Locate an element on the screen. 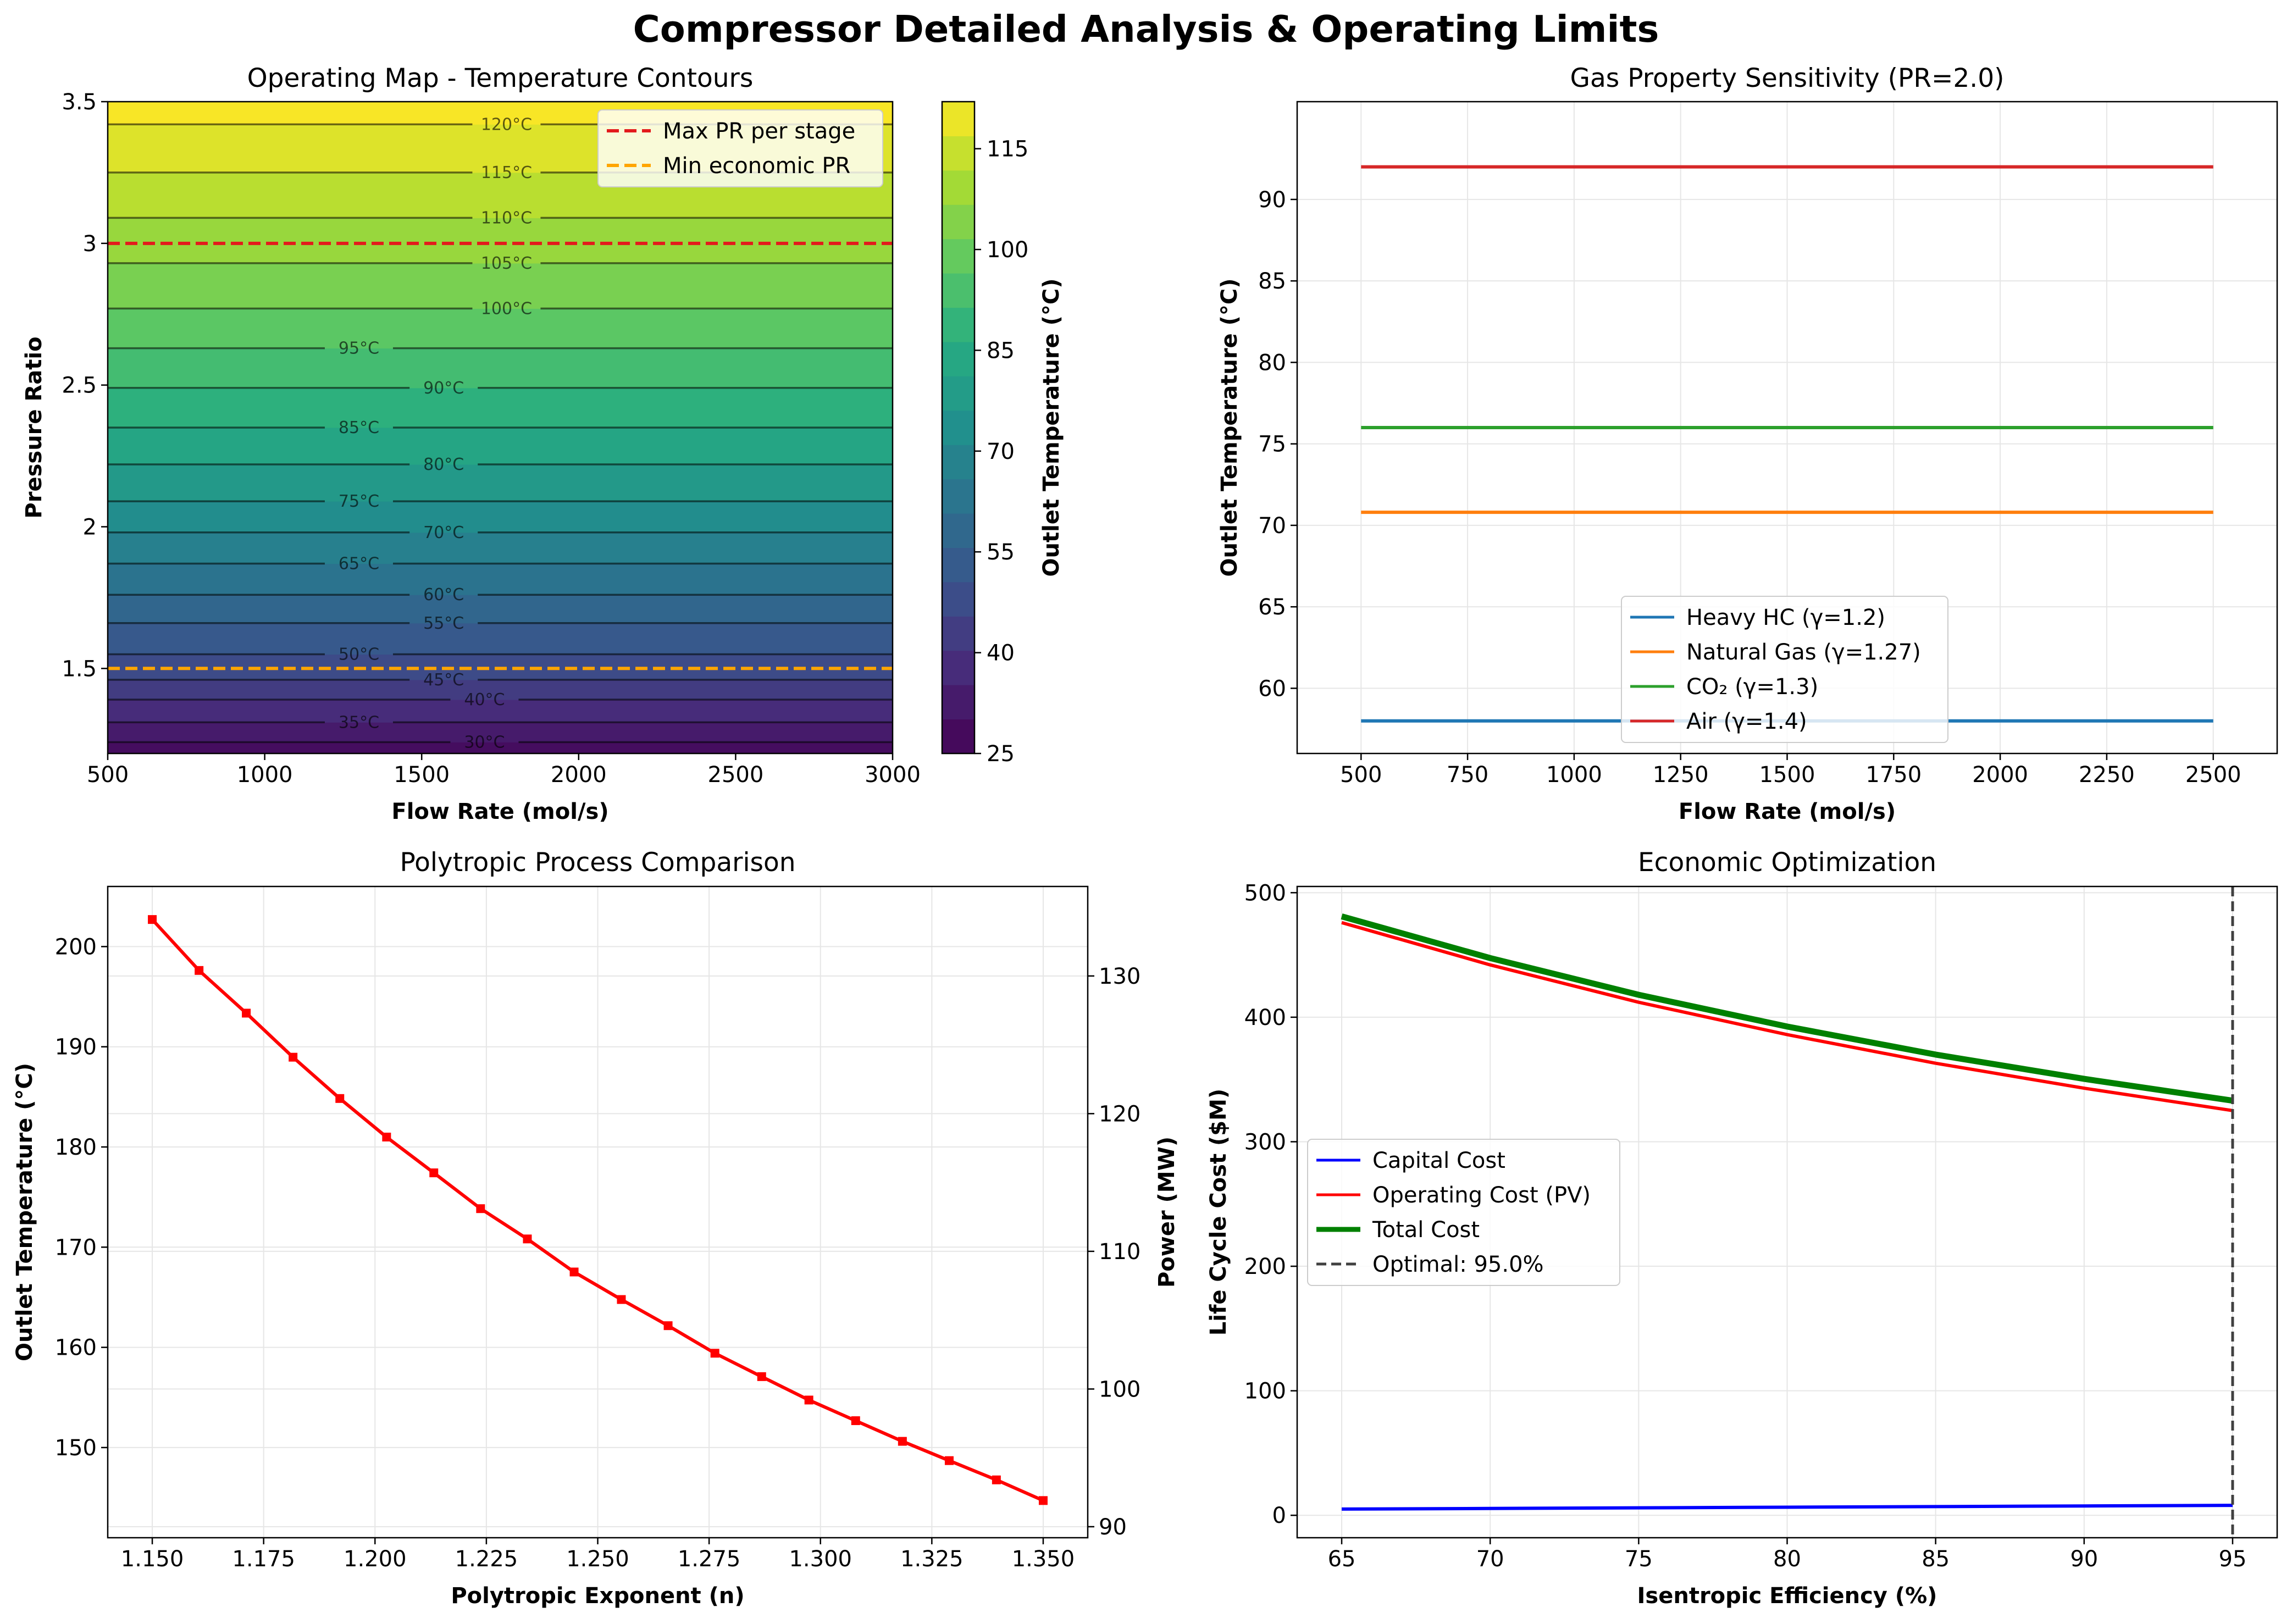 The height and width of the screenshot is (1624, 2292). map-xtick-label: 3000 is located at coordinates (893, 775).